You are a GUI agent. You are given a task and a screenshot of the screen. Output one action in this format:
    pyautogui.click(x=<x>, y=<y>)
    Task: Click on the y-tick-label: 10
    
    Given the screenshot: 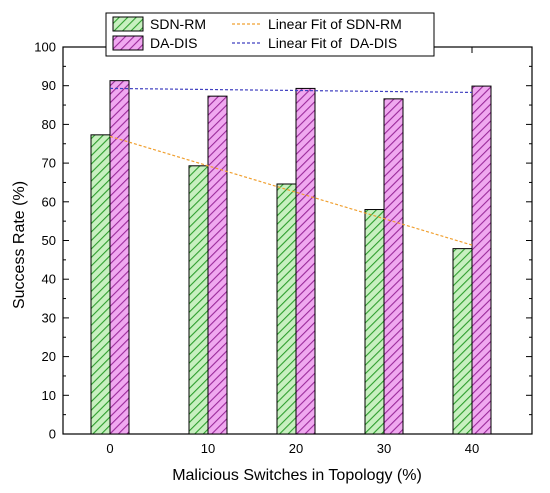 What is the action you would take?
    pyautogui.click(x=49, y=395)
    